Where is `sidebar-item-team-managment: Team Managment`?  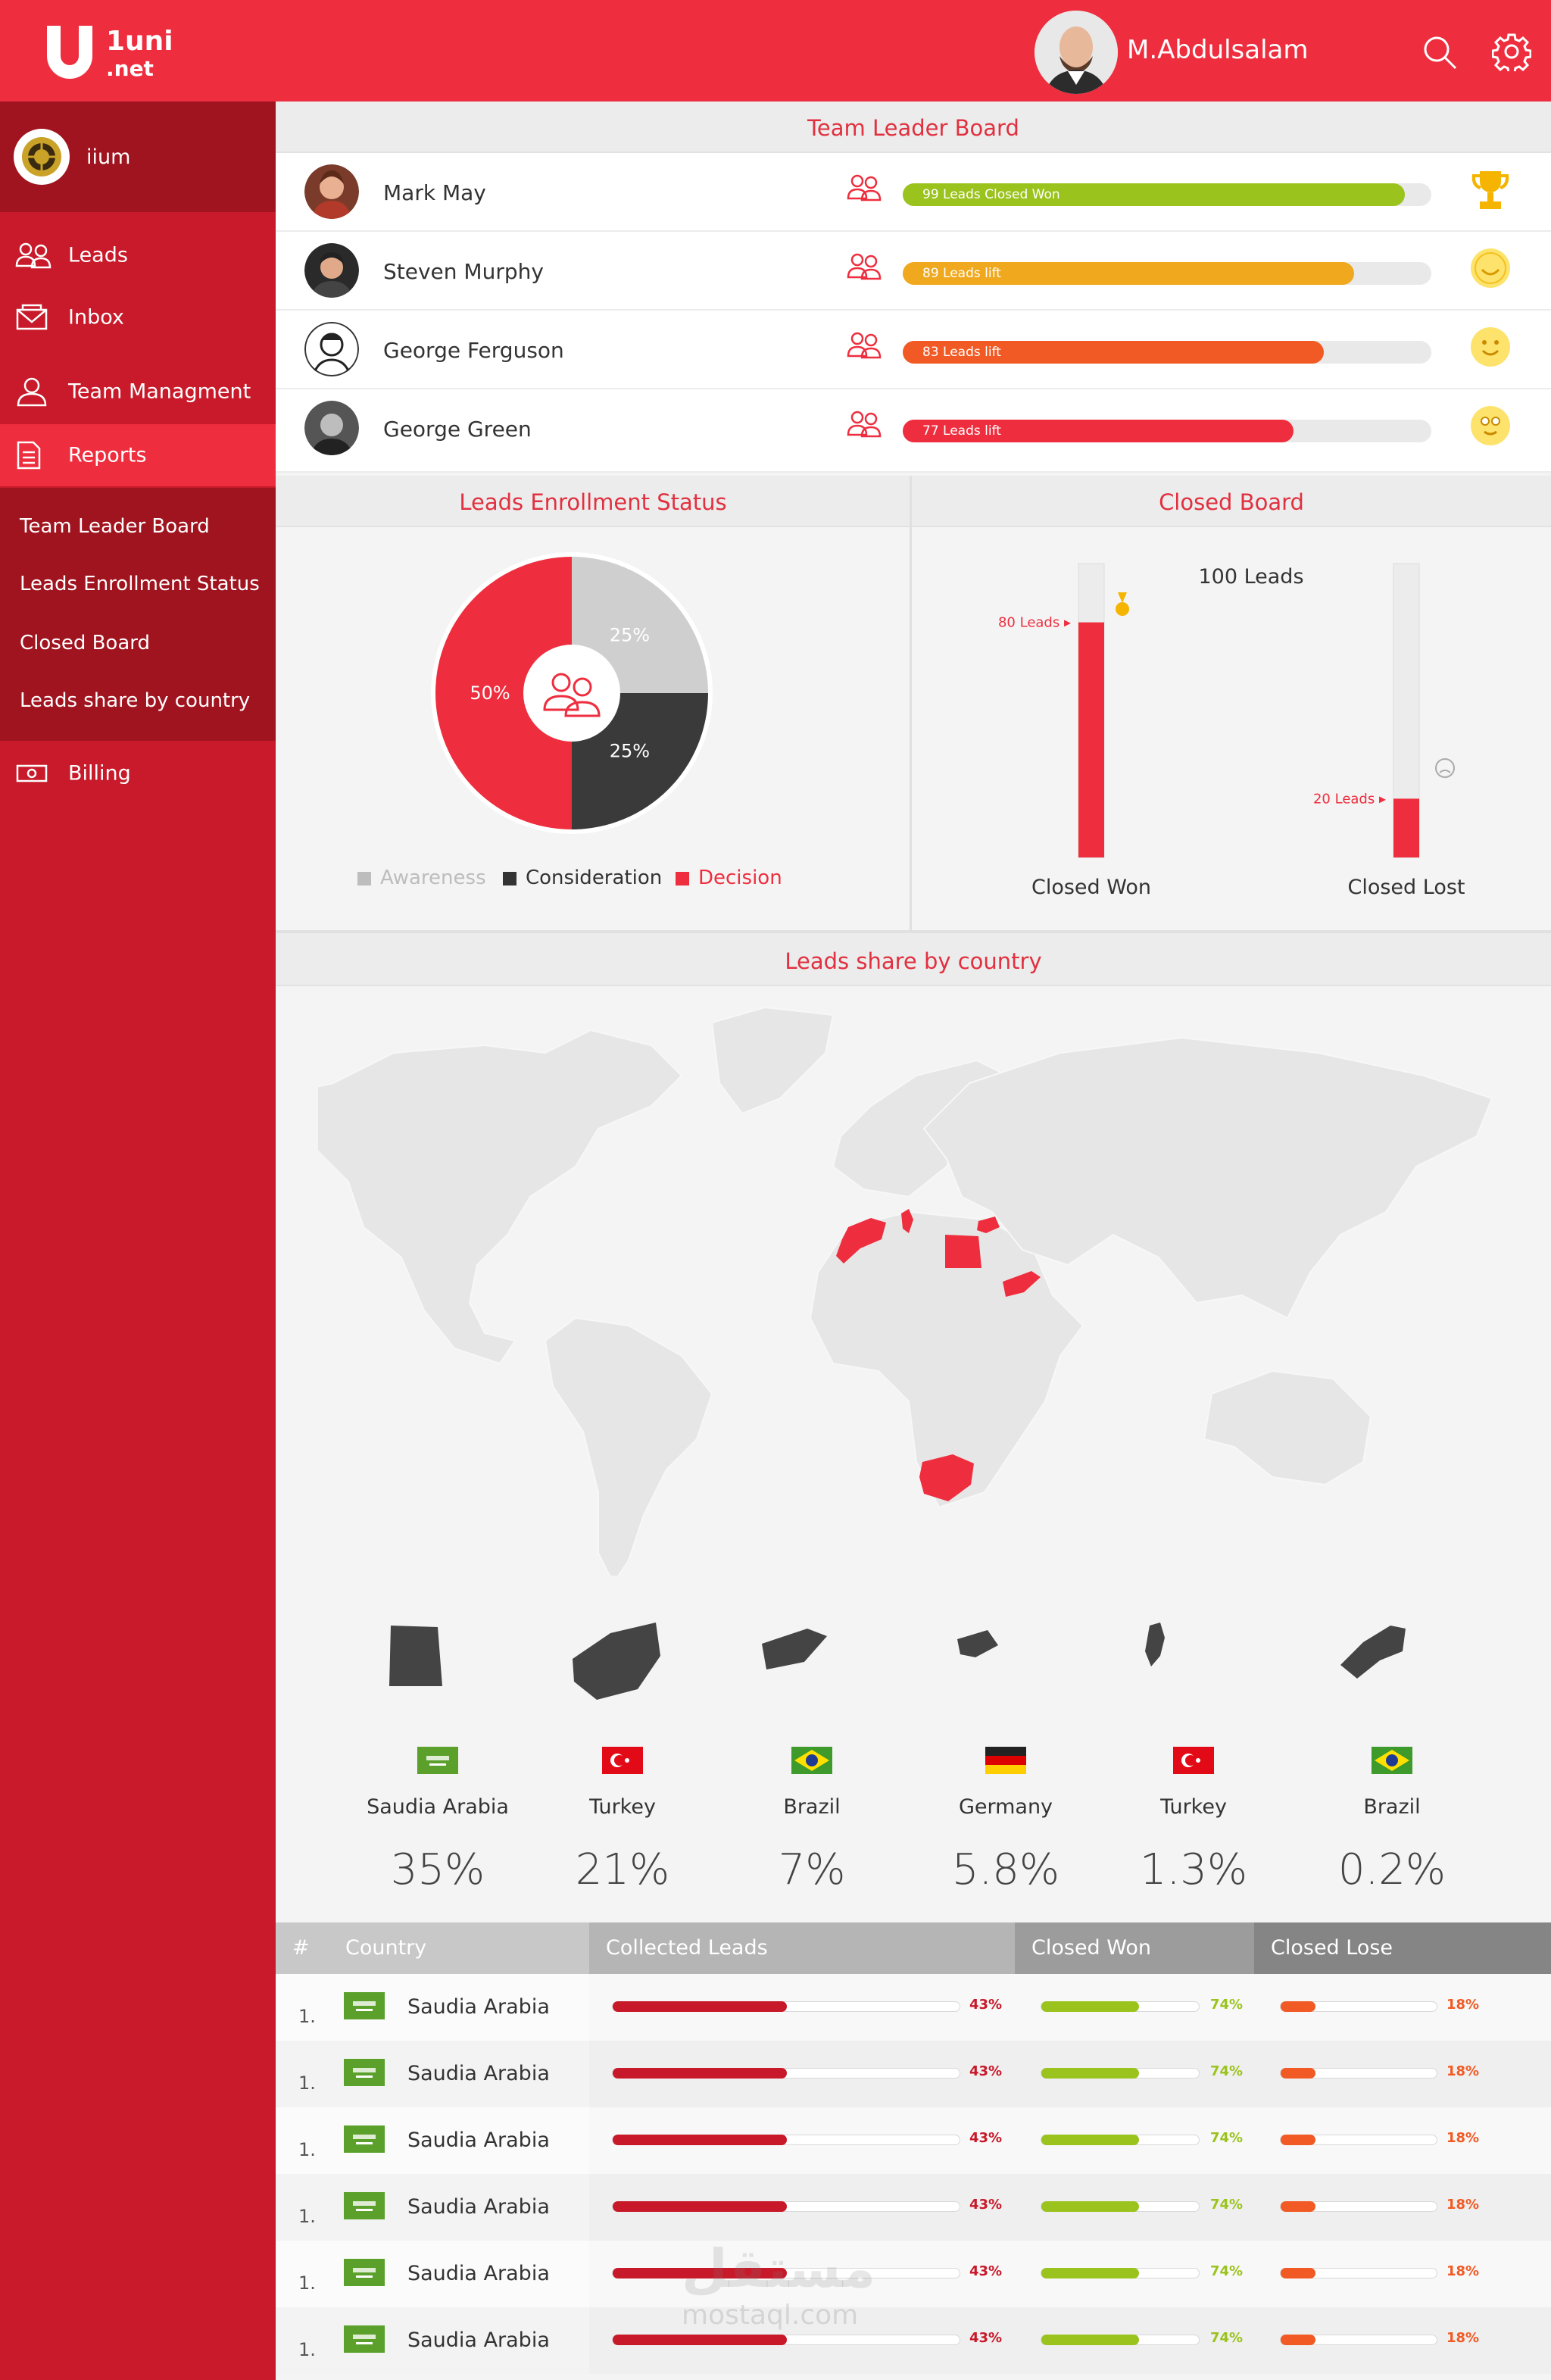
sidebar-item-team-managment: Team Managment is located at coordinates (138, 392).